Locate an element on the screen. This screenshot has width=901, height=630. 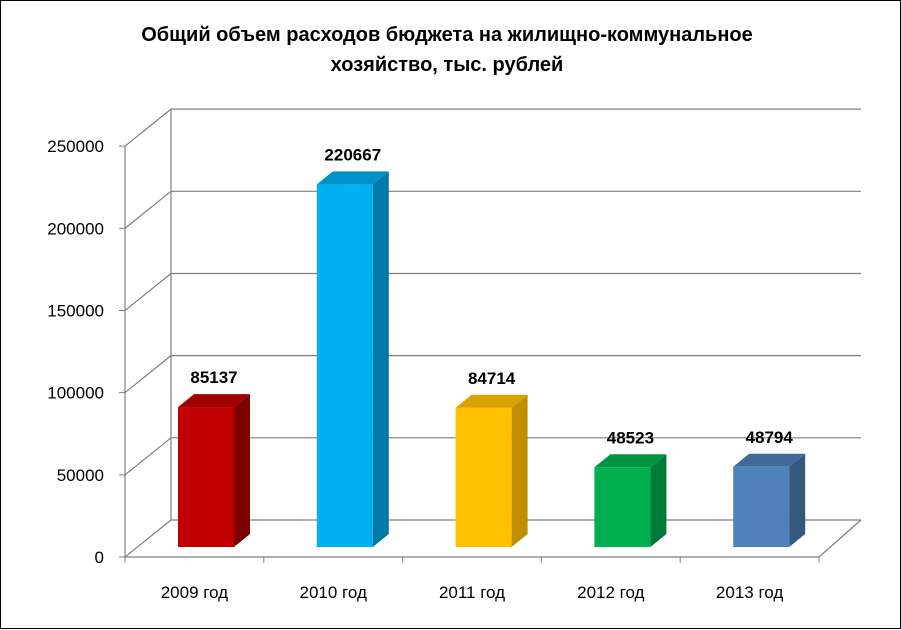
data-label: 220667 is located at coordinates (352, 154).